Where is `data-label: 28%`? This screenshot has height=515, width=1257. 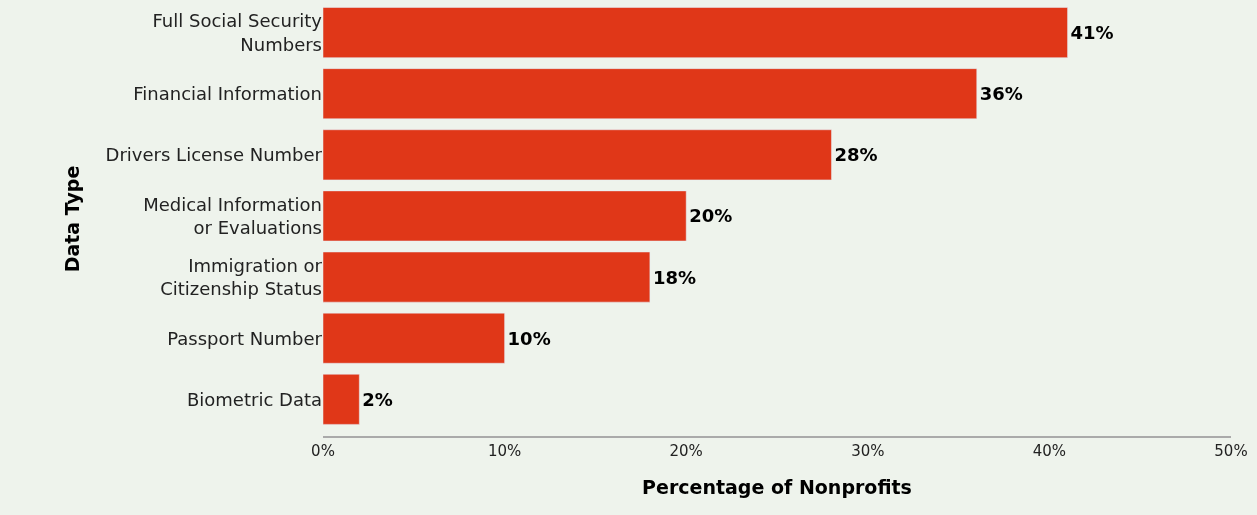 data-label: 28% is located at coordinates (856, 155).